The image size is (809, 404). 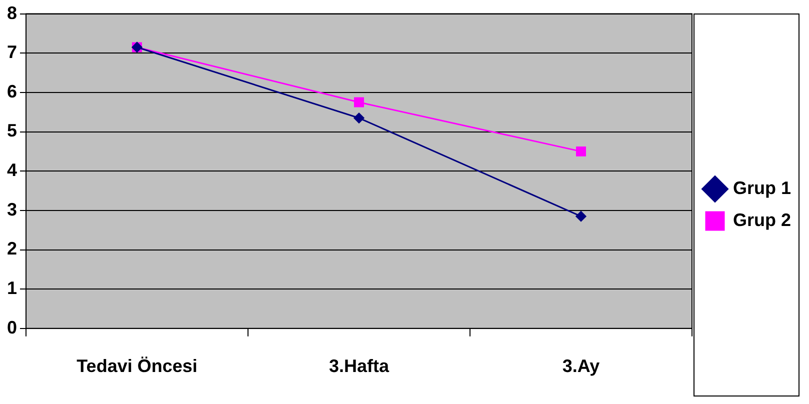 What do you see at coordinates (12, 91) in the screenshot?
I see `y-tick-label: 6` at bounding box center [12, 91].